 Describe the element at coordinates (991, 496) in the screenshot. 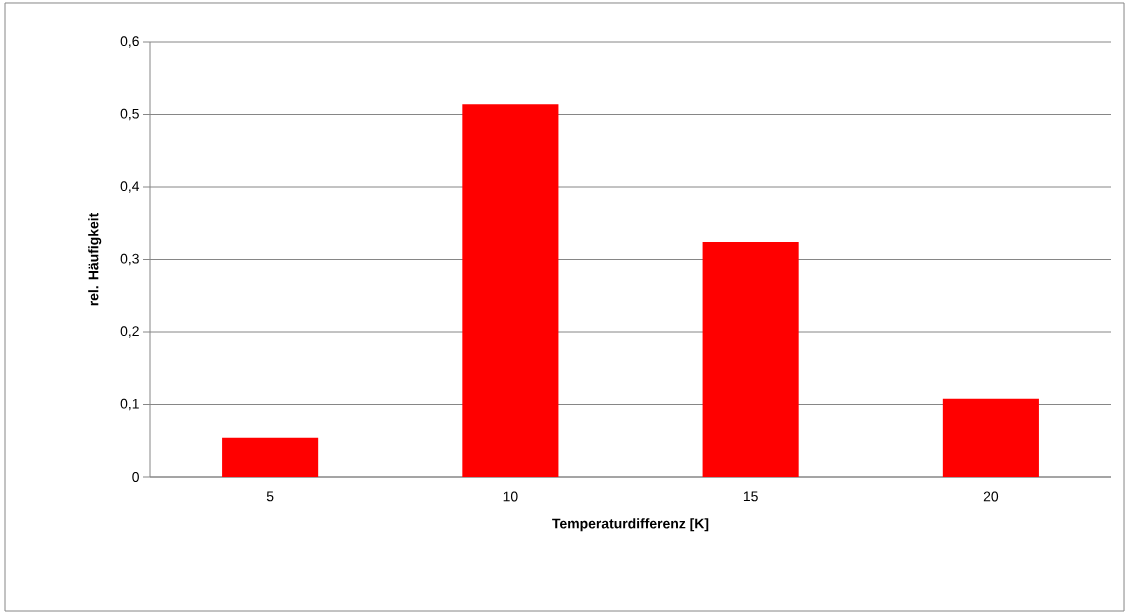

I see `x-tick-label: 20` at that location.